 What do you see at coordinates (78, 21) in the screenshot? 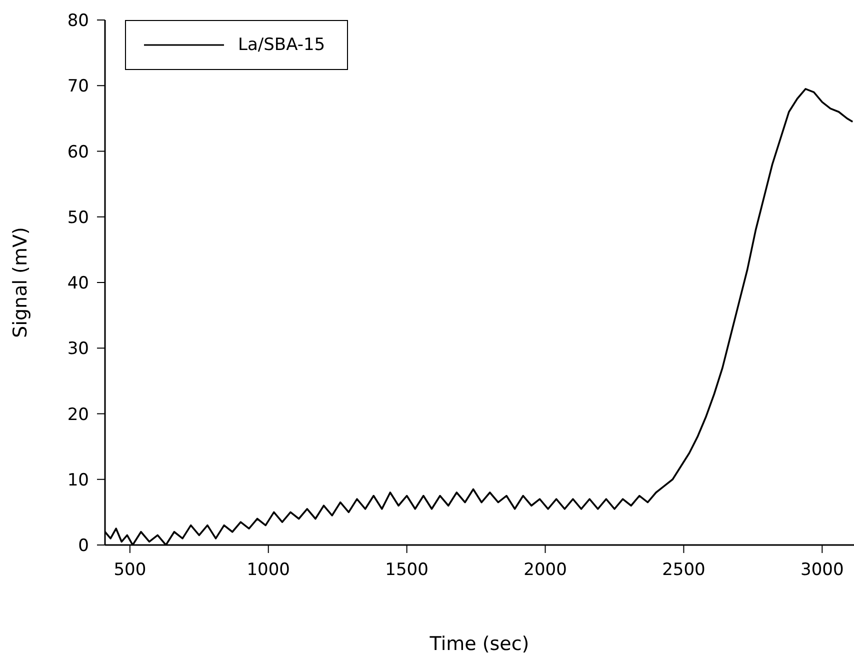
I see `y-tick-label: 80` at bounding box center [78, 21].